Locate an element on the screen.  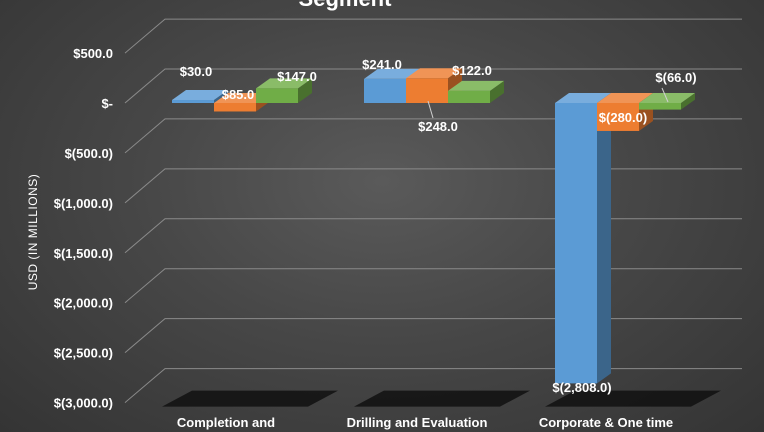
y-tick-label: $(1,500.0) is located at coordinates (83, 253).